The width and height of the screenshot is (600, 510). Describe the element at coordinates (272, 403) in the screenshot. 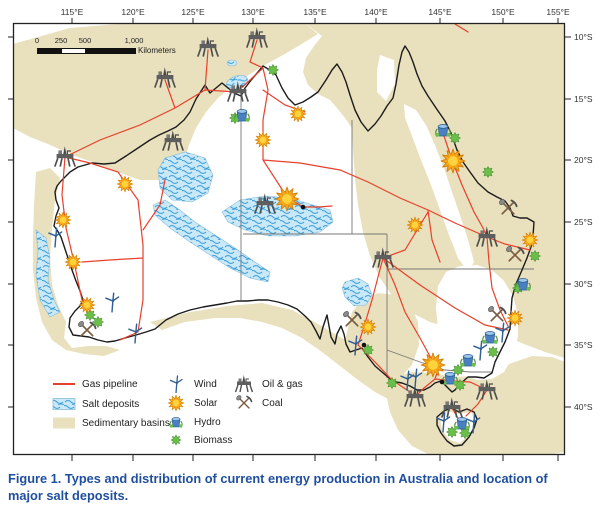

I see `legend-label: Coal` at that location.